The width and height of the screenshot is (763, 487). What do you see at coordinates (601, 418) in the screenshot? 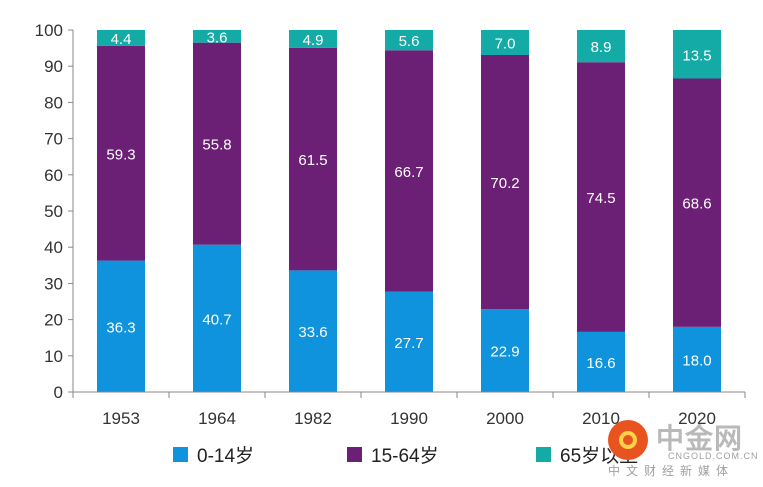
I see `x-tick-label: 2010` at bounding box center [601, 418].